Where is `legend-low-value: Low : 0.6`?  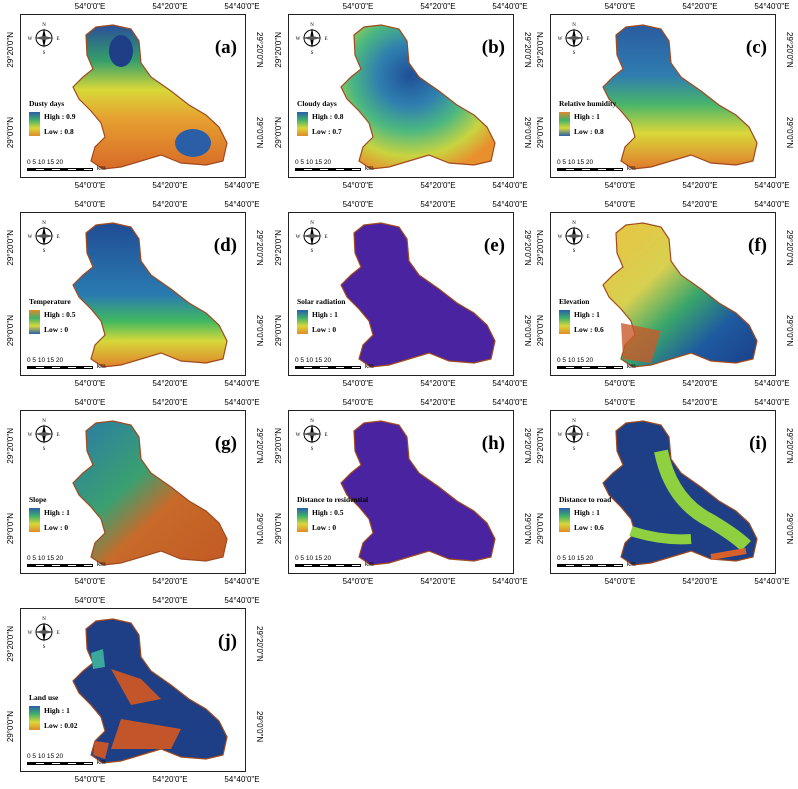
legend-low-value: Low : 0.6 is located at coordinates (589, 329).